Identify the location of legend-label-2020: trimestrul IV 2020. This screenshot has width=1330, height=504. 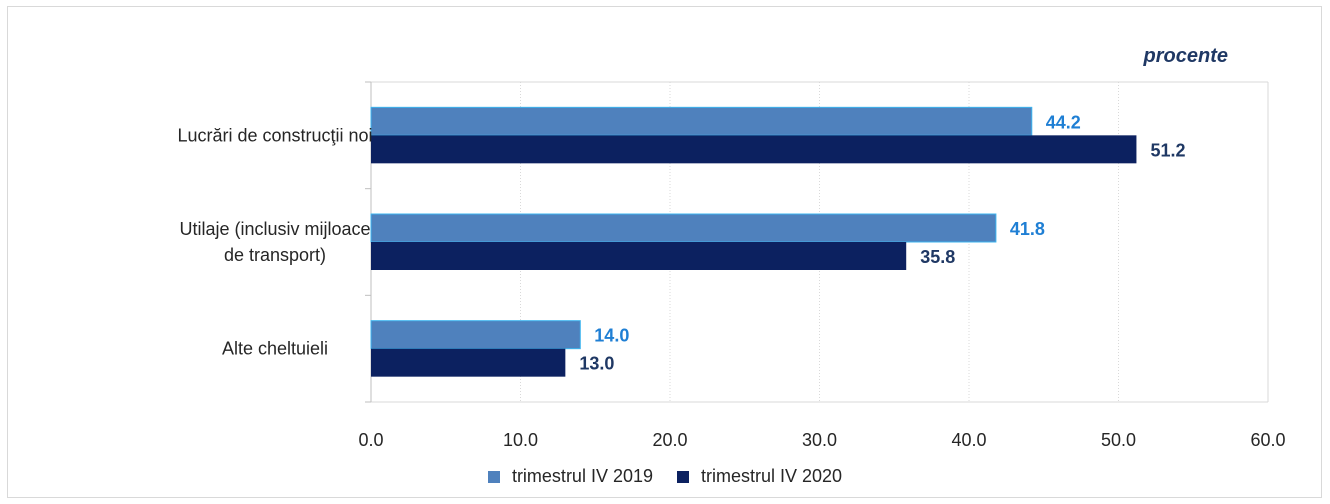
(772, 476).